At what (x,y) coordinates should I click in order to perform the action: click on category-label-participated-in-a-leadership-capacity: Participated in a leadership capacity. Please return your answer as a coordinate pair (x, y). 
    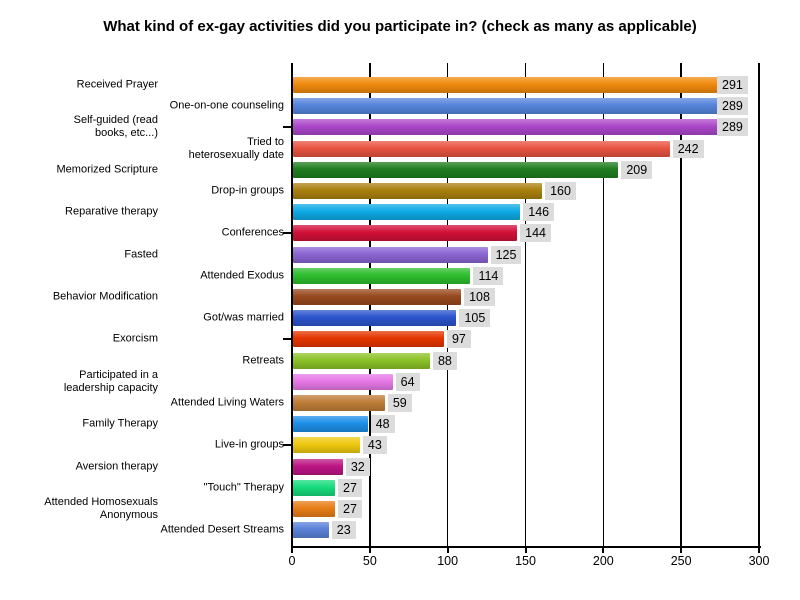
    Looking at the image, I should click on (110, 381).